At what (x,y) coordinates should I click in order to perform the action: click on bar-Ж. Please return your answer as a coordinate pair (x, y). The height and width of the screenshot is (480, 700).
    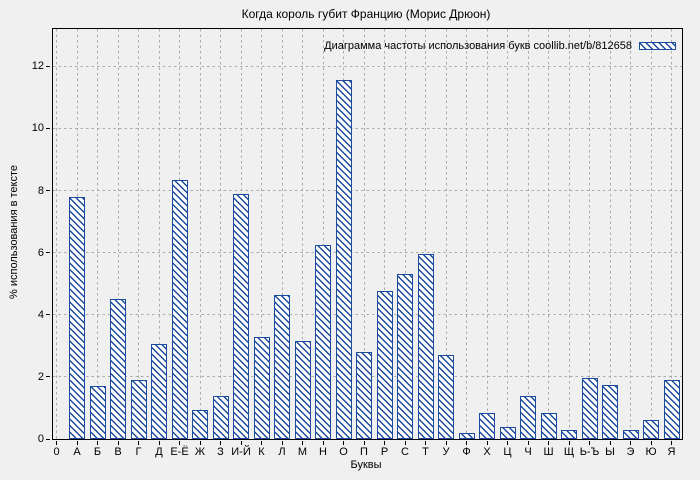
    Looking at the image, I should click on (200, 424).